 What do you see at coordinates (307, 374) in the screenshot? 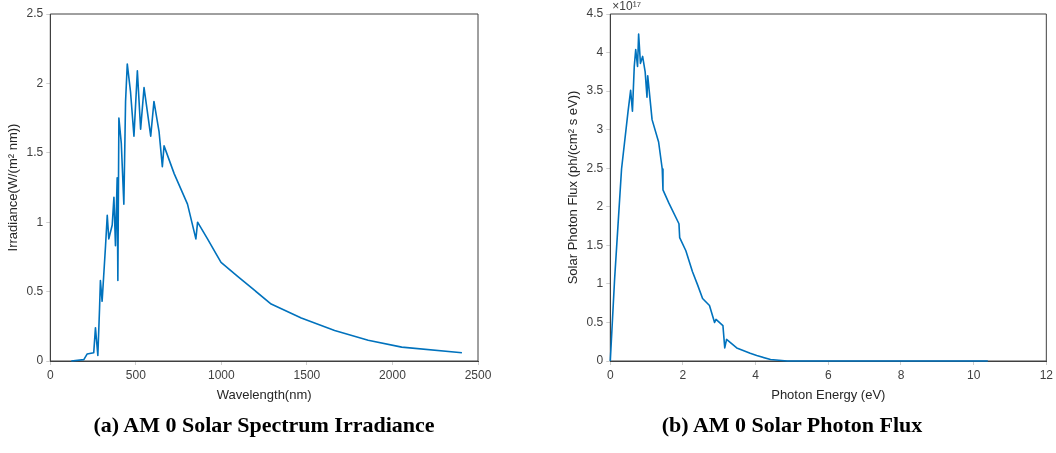
I see `x-tick-label: 1500` at bounding box center [307, 374].